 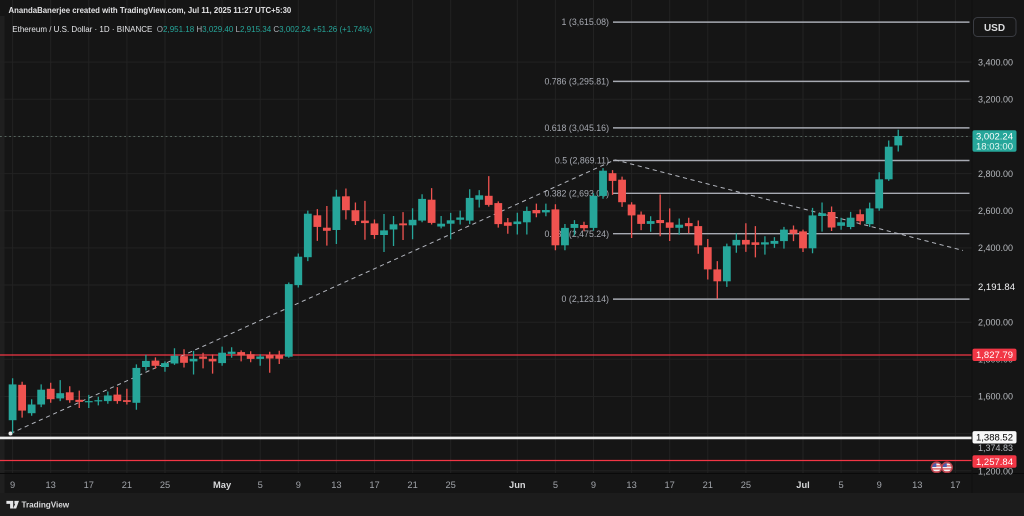 What do you see at coordinates (995, 99) in the screenshot?
I see `svg-text: 3,200.00` at bounding box center [995, 99].